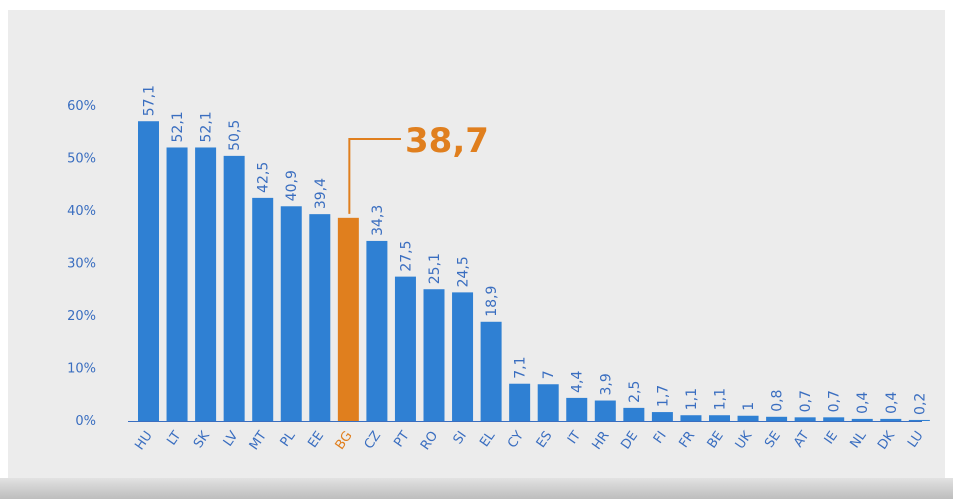 Image resolution: width=953 pixels, height=499 pixels. Describe the element at coordinates (321, 193) in the screenshot. I see `value-label: 39,4` at that location.